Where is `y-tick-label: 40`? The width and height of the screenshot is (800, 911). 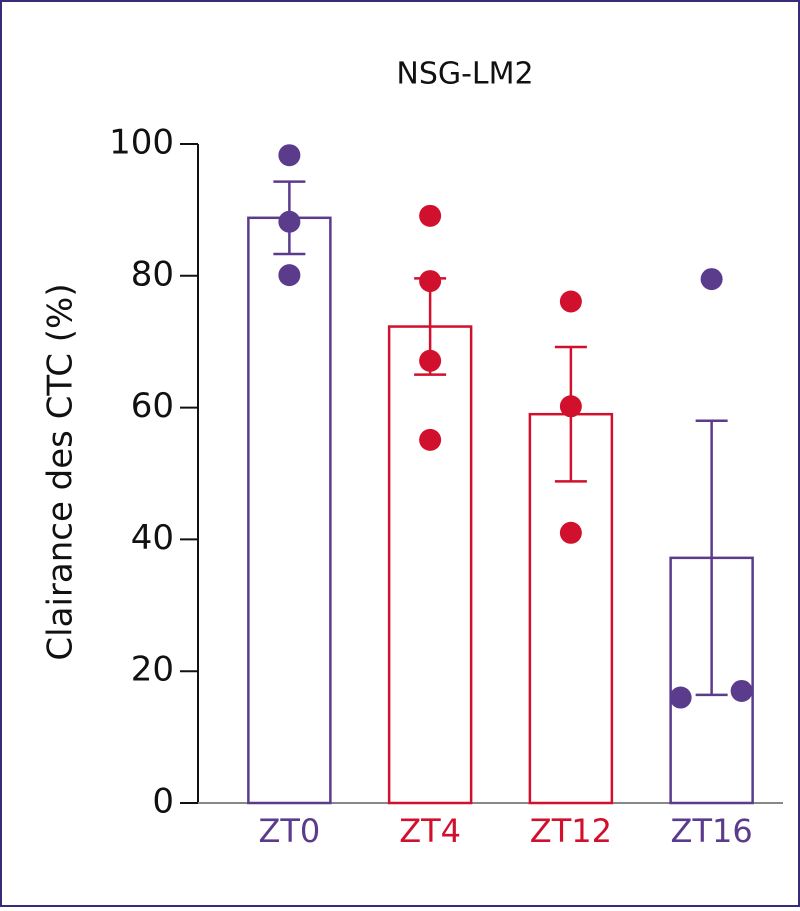
y-tick-label: 40 is located at coordinates (152, 538).